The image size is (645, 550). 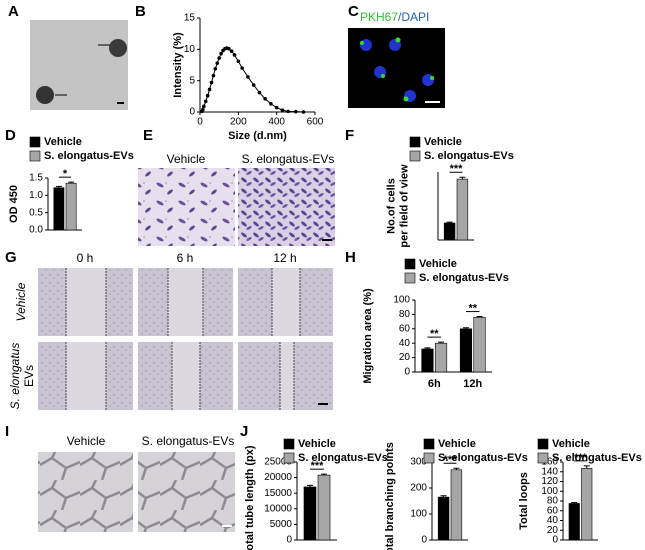 I want to click on y-axis-label: Total tube length (px), so click(x=250, y=497).